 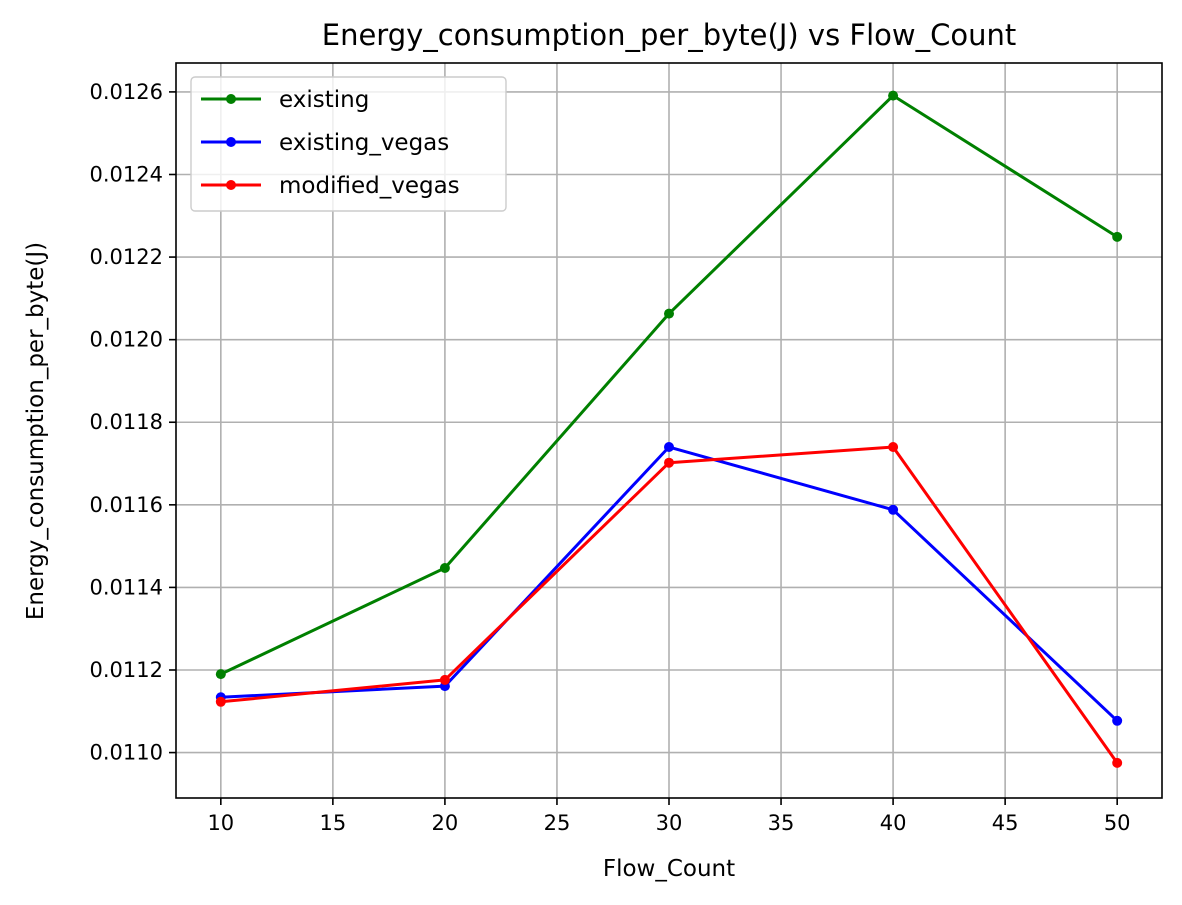 I want to click on legend-label: modified_vegas, so click(x=369, y=186).